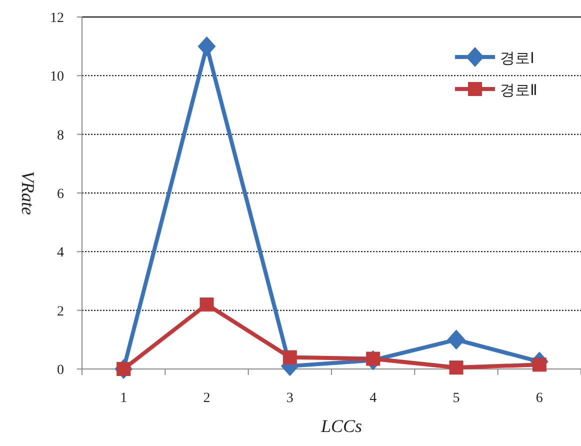 The width and height of the screenshot is (581, 446). Describe the element at coordinates (60, 253) in the screenshot. I see `y-tick-label: 4` at that location.